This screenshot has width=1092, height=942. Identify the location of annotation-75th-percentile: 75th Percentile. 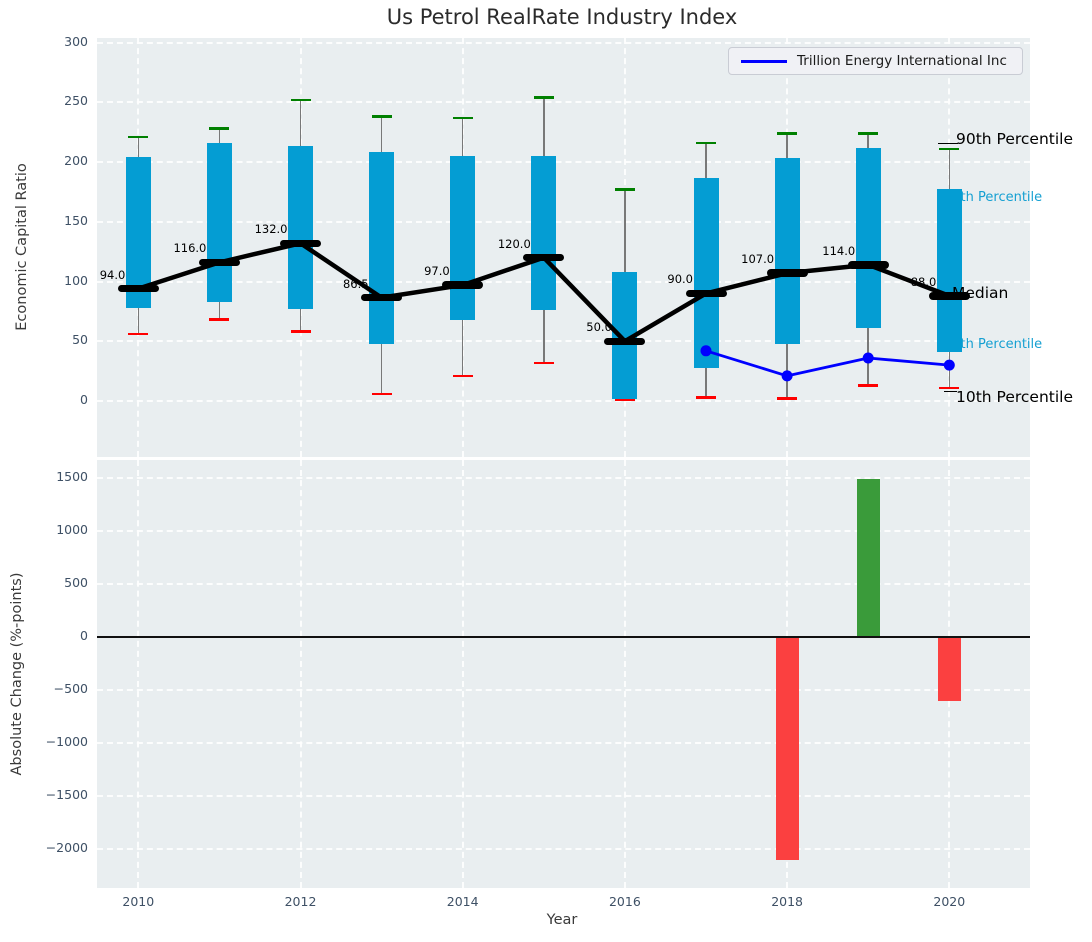
(993, 197).